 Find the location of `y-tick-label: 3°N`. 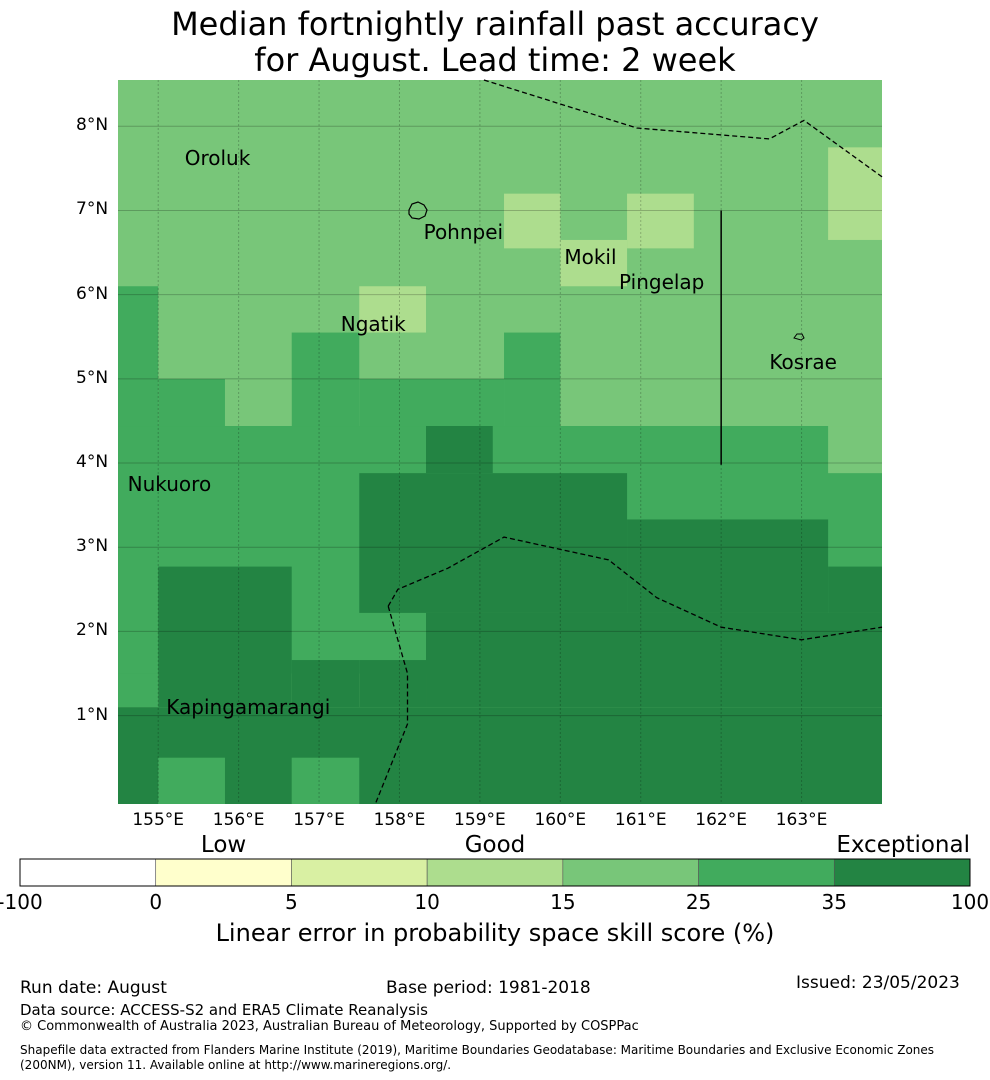

y-tick-label: 3°N is located at coordinates (92, 546).